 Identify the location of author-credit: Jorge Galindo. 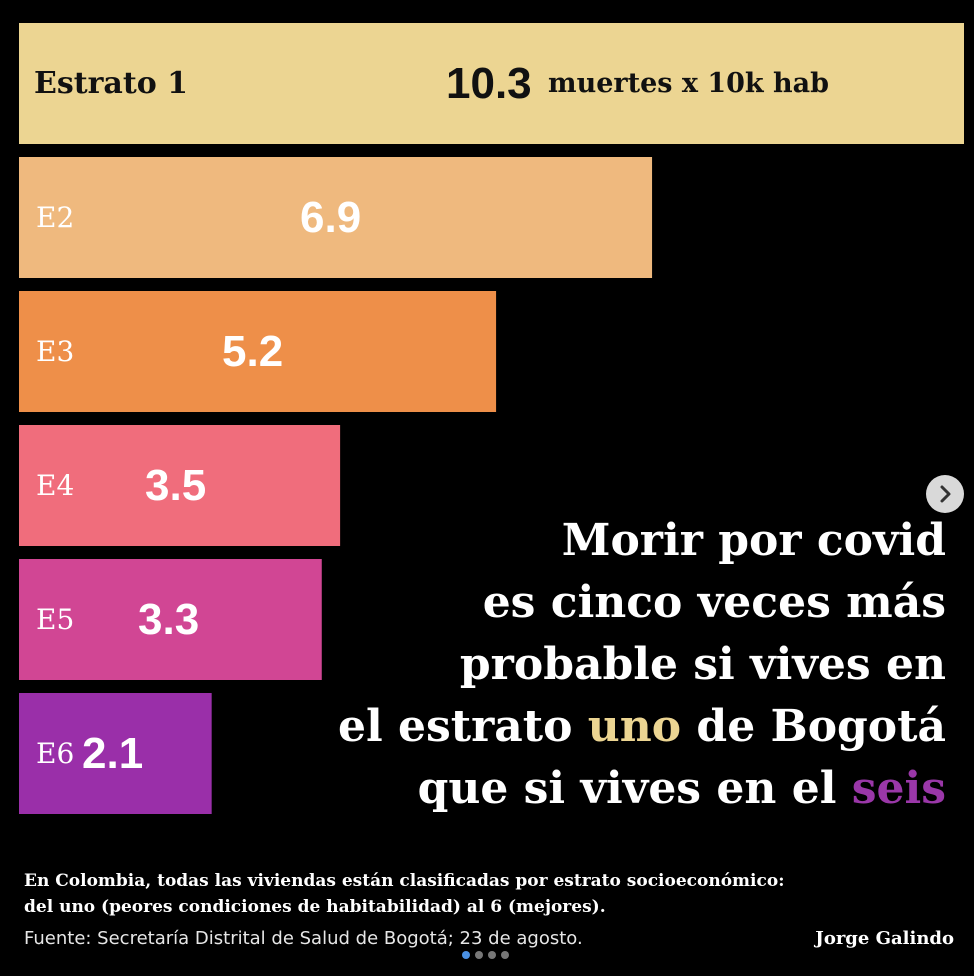
(884, 938).